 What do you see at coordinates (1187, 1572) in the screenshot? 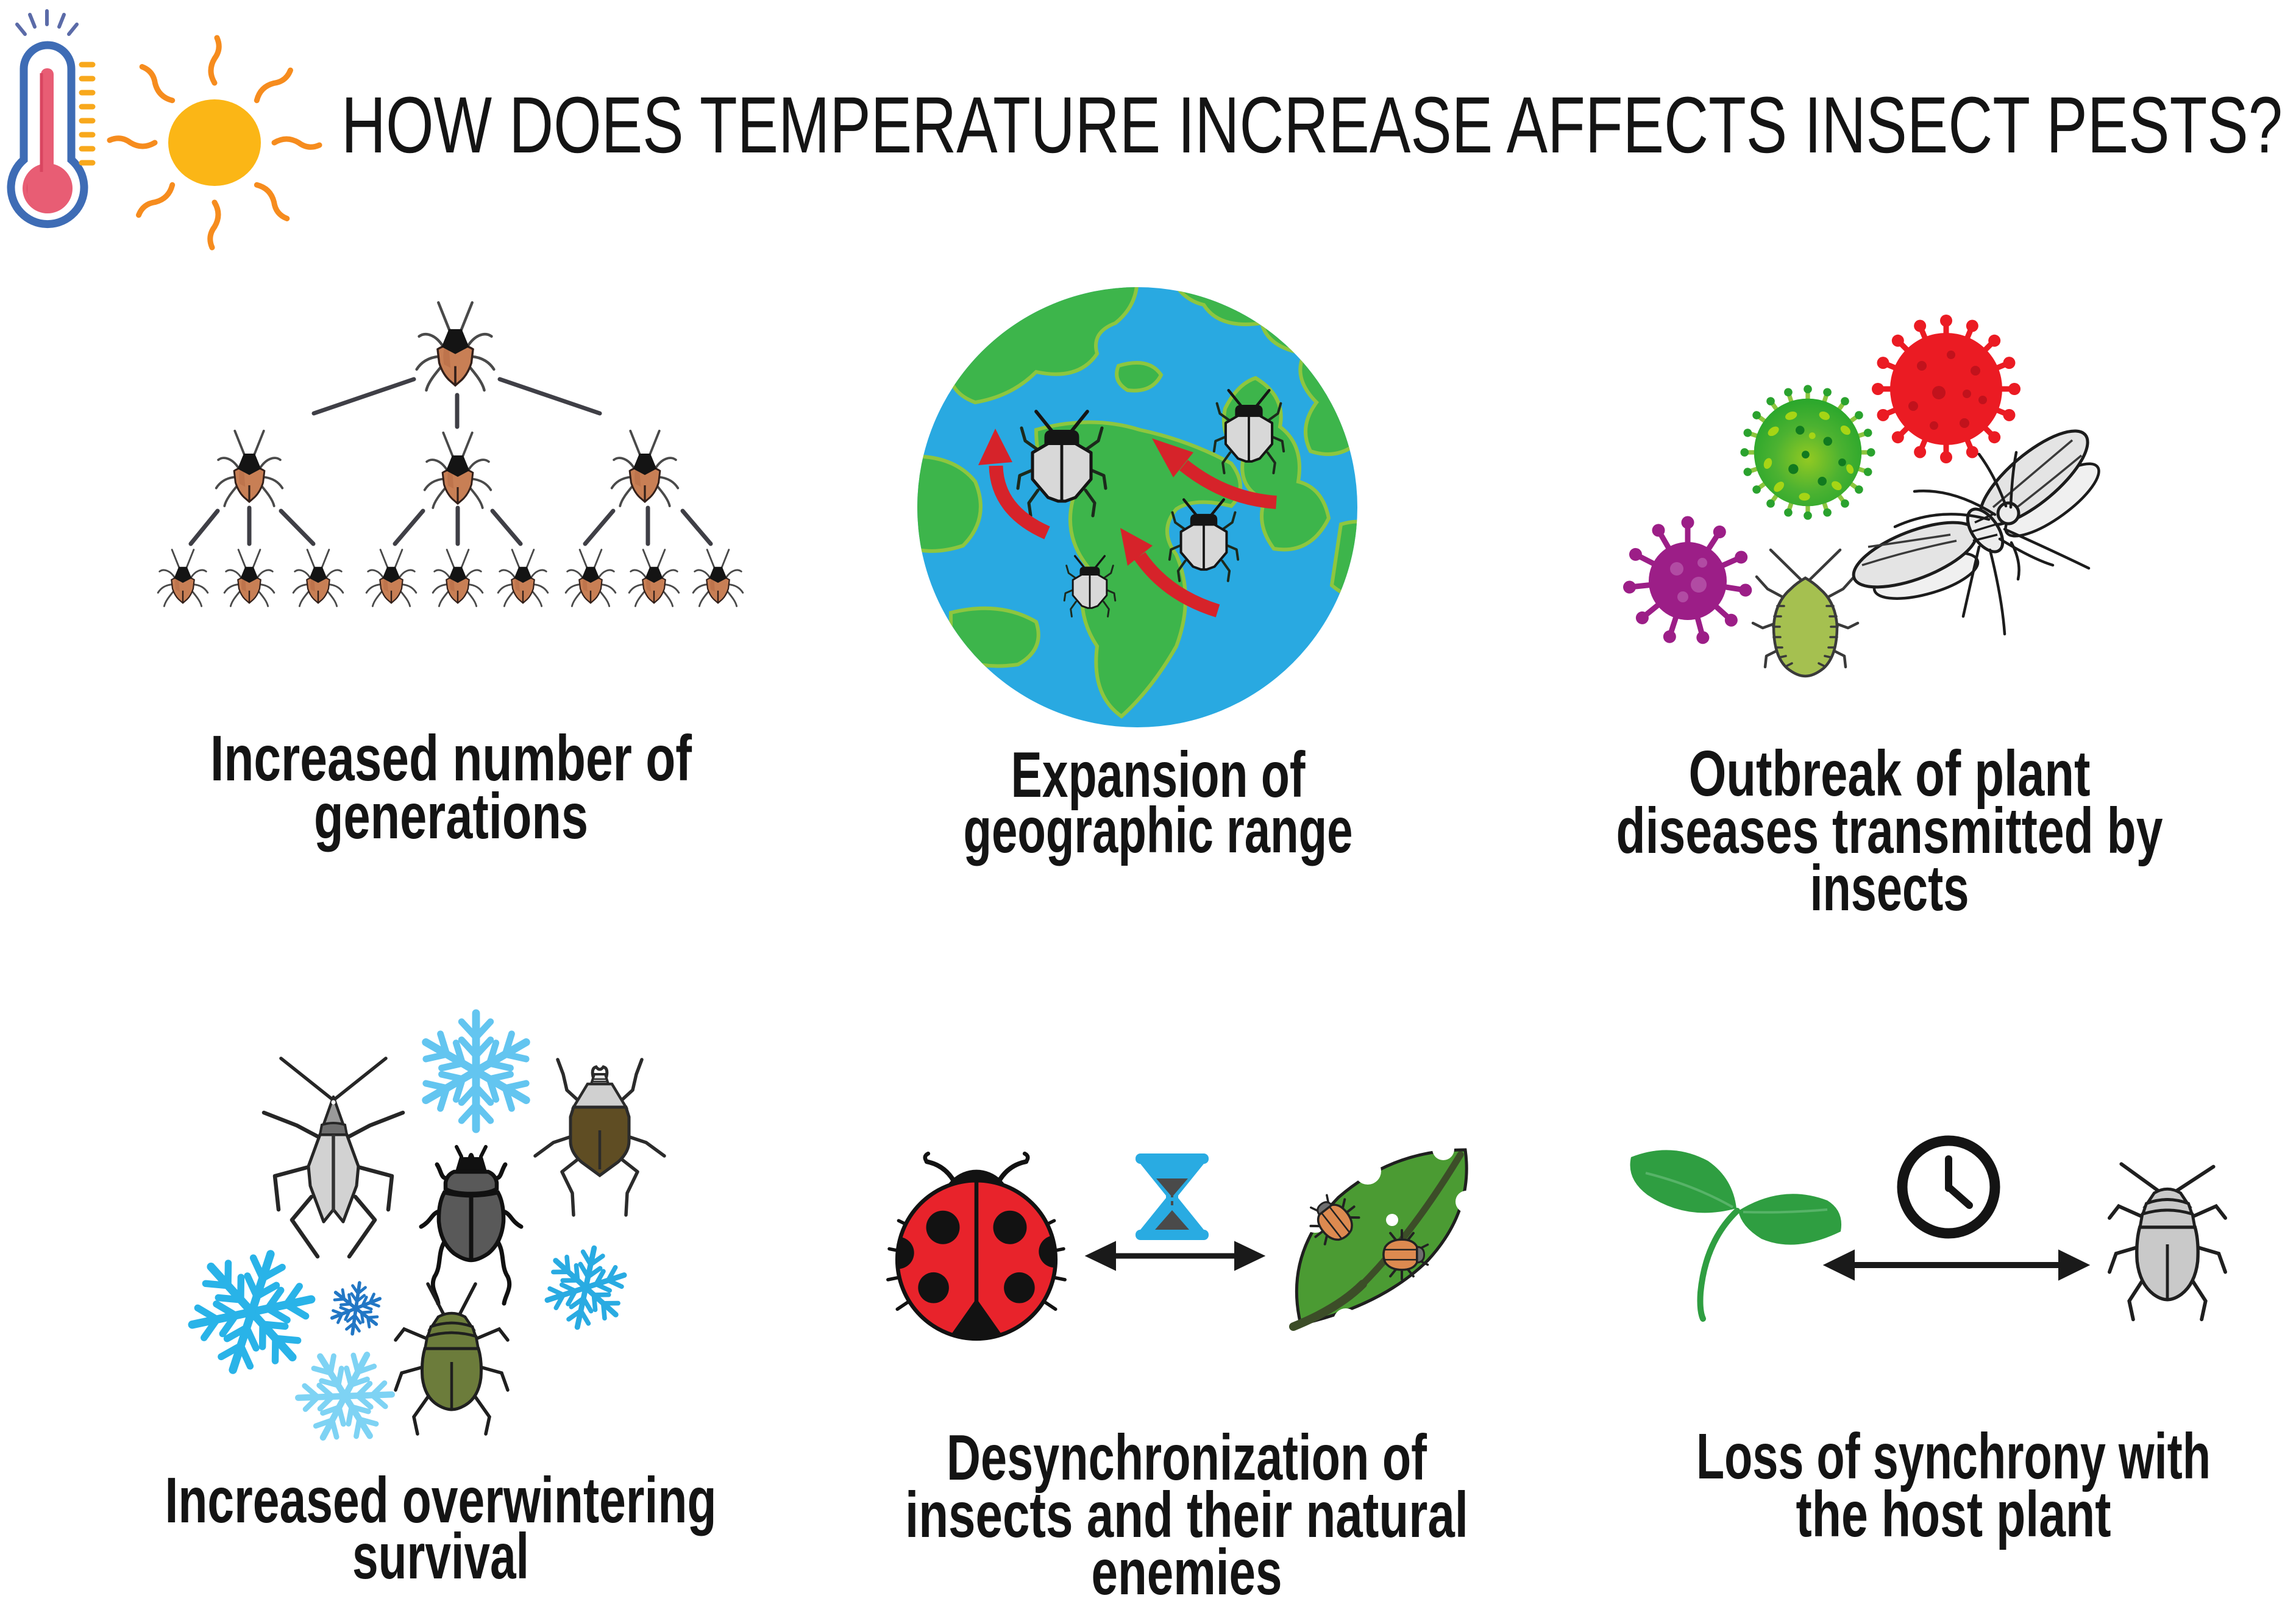
I see `svg-text: enemies` at bounding box center [1187, 1572].